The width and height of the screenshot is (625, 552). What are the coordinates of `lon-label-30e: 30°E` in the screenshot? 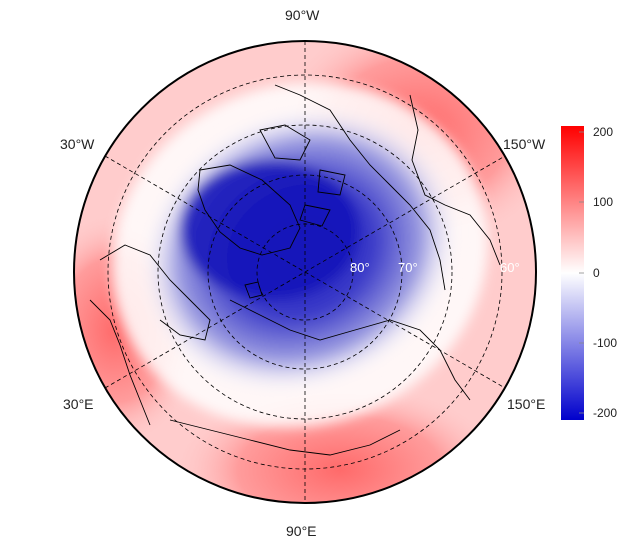 It's located at (78, 404).